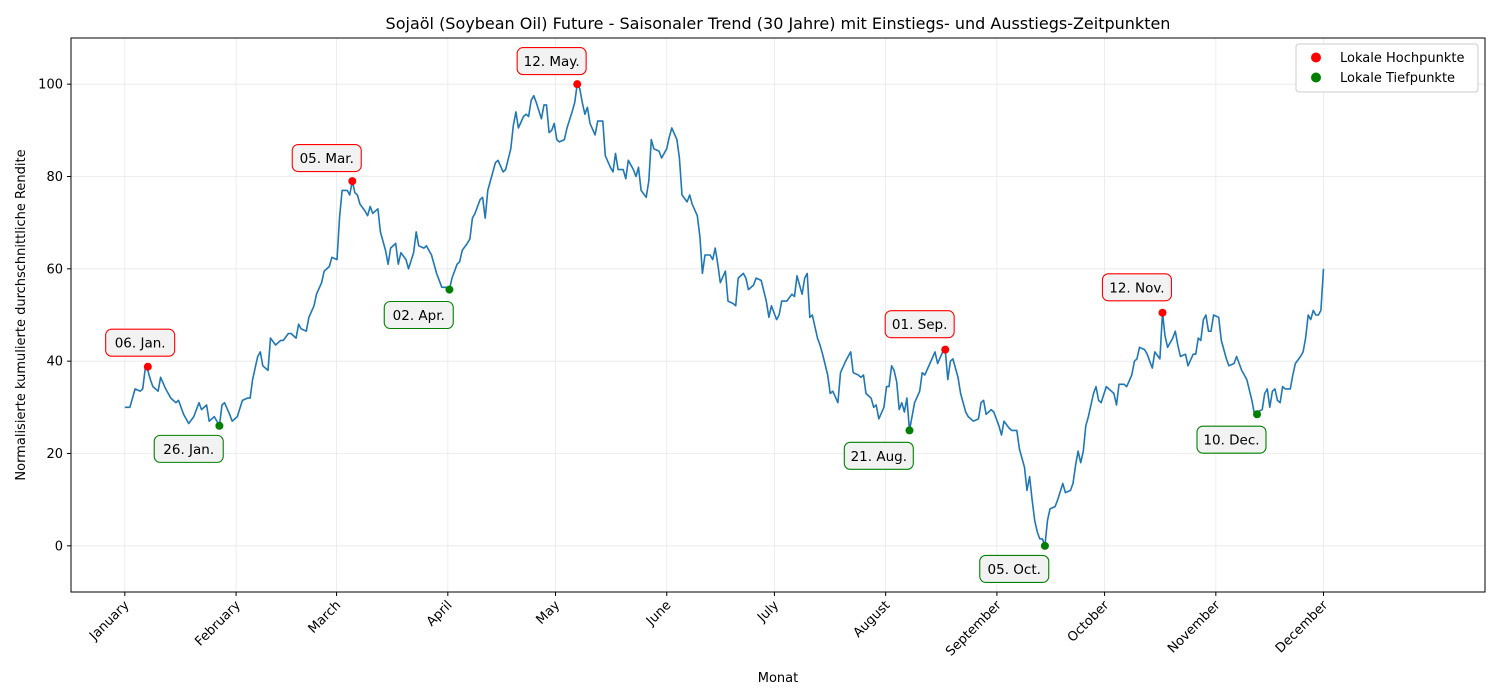 The width and height of the screenshot is (1500, 700). I want to click on x-tick-label: August, so click(872, 619).